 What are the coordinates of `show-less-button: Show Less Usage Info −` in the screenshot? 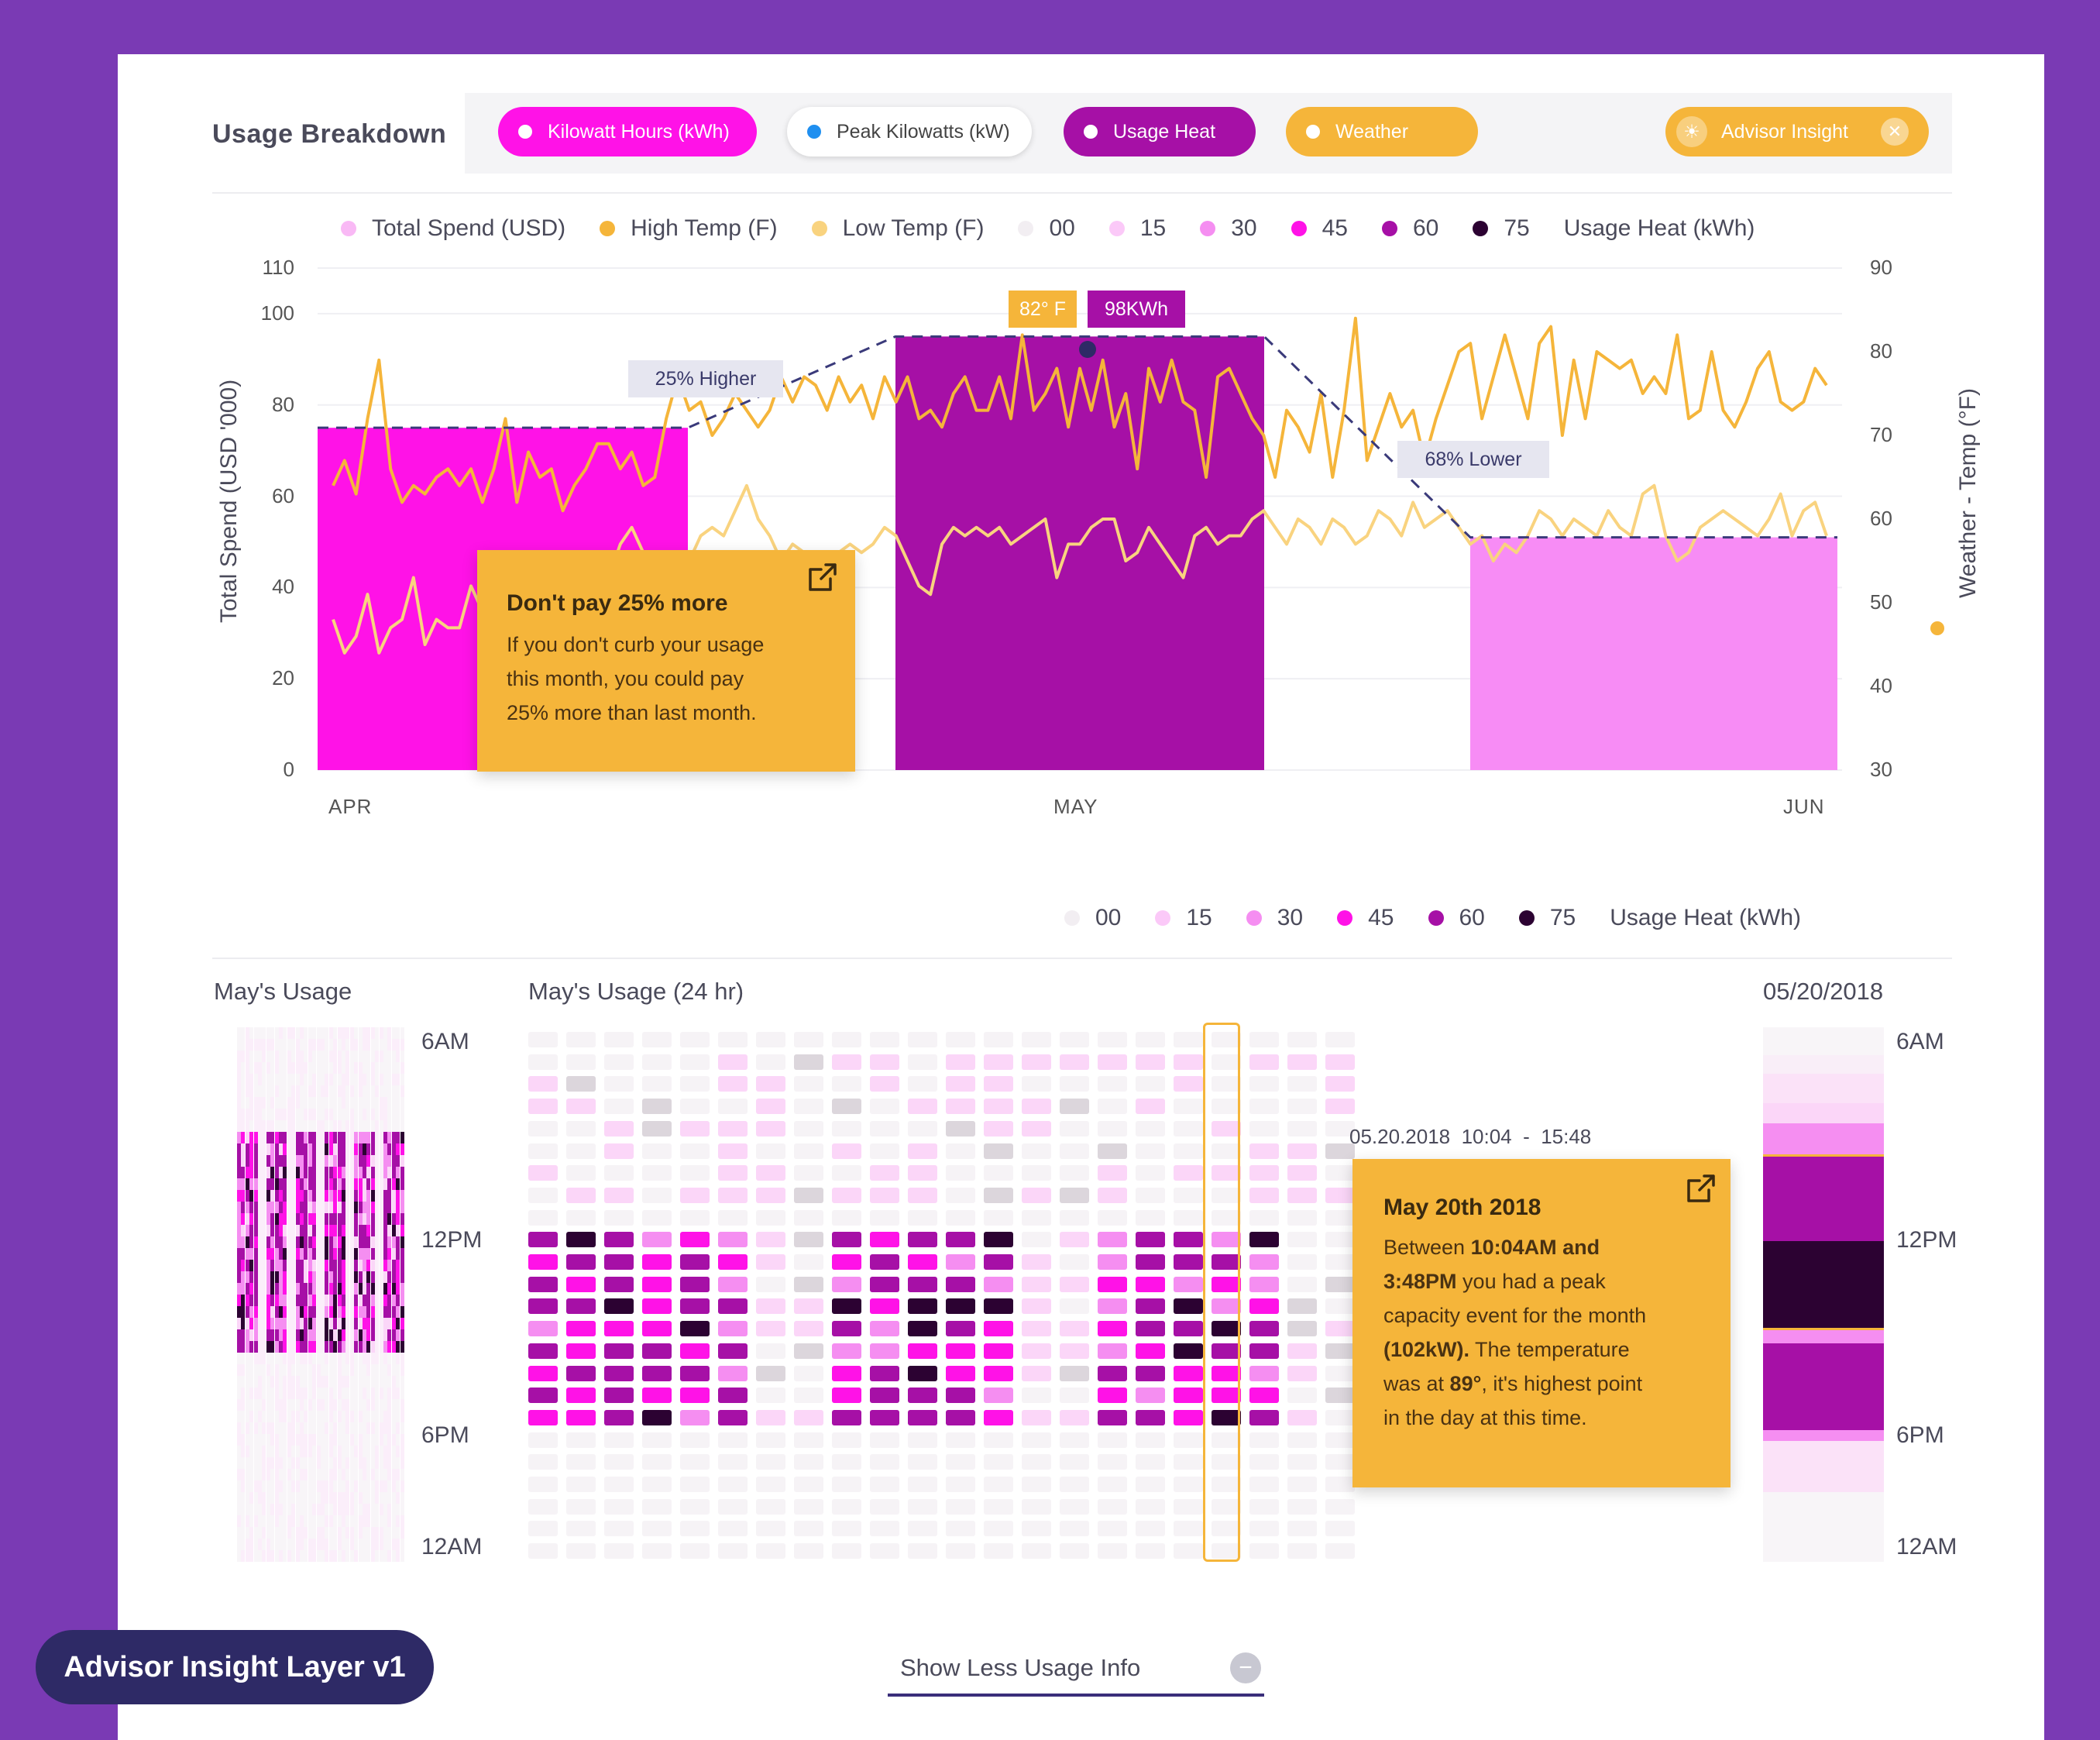 It's located at (1076, 1669).